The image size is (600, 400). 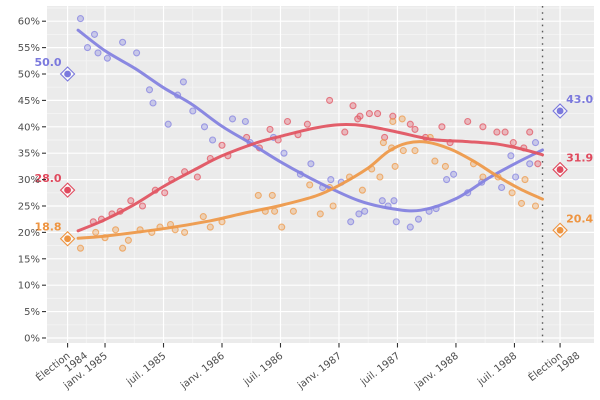 What do you see at coordinates (202, 371) in the screenshot?
I see `x-tick-label: janv. 1986` at bounding box center [202, 371].